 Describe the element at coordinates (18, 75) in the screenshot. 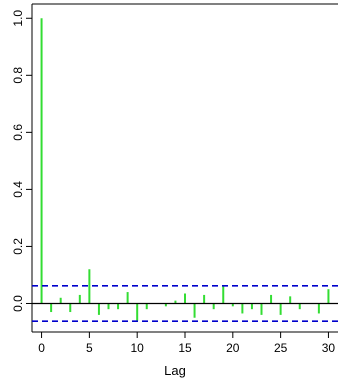

I see `y-tick-label-0.8: 0.8` at that location.